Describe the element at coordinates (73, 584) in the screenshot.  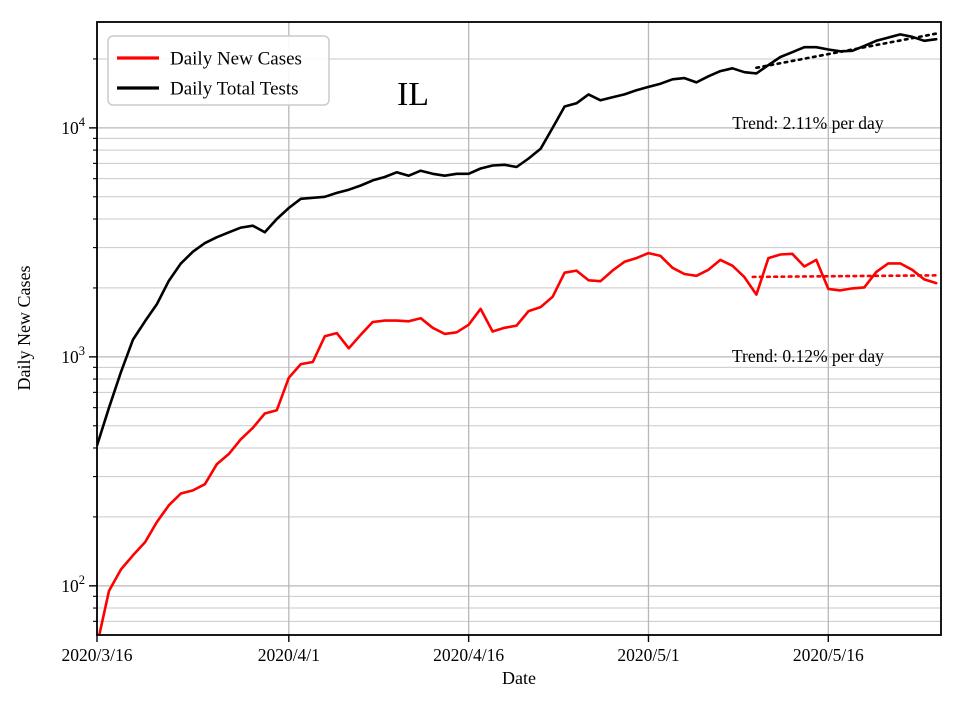
I see `y-tick-label: 10²` at that location.